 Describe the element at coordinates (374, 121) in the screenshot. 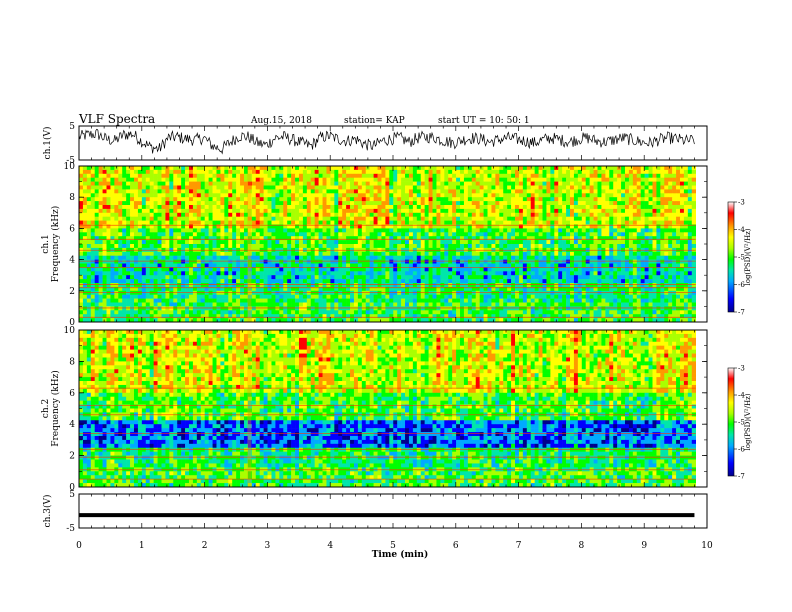

I see `header-station: station= KAP` at that location.